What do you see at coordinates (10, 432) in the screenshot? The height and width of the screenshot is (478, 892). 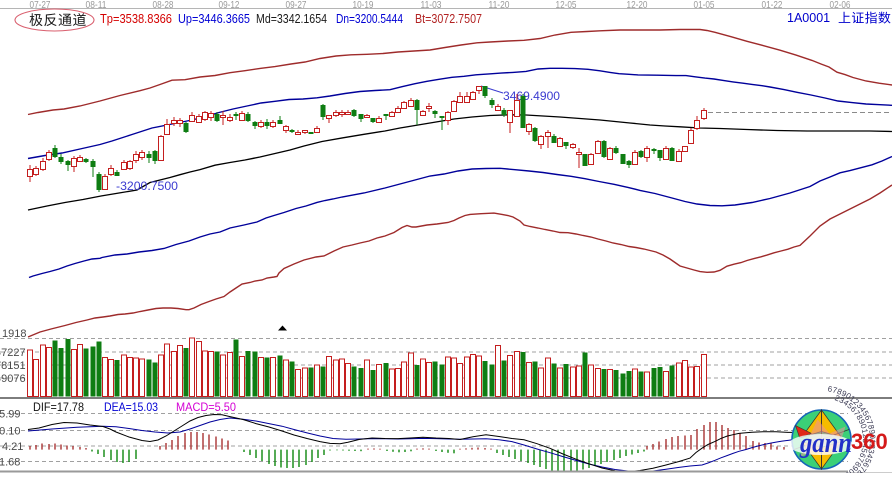 I see `svg-text: 20.10` at bounding box center [10, 432].